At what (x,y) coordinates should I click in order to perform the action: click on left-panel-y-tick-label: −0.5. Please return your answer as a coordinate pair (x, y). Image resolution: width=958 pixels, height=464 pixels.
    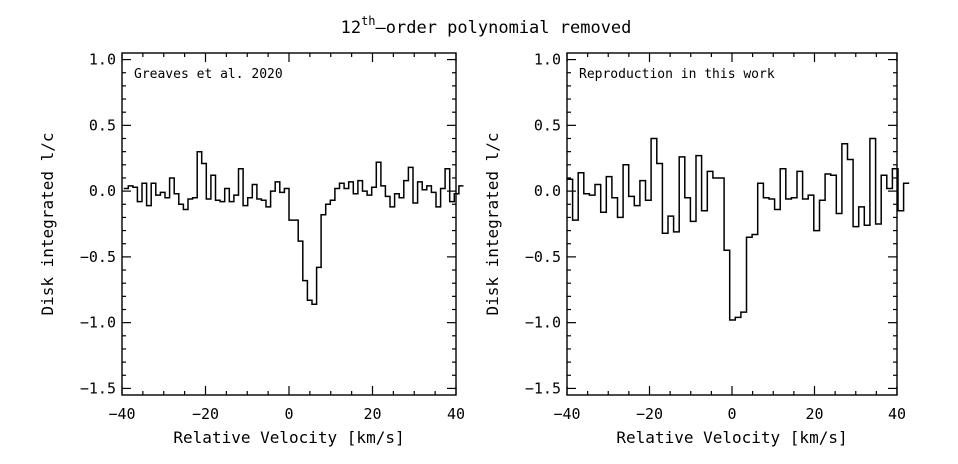
    Looking at the image, I should click on (98, 257).